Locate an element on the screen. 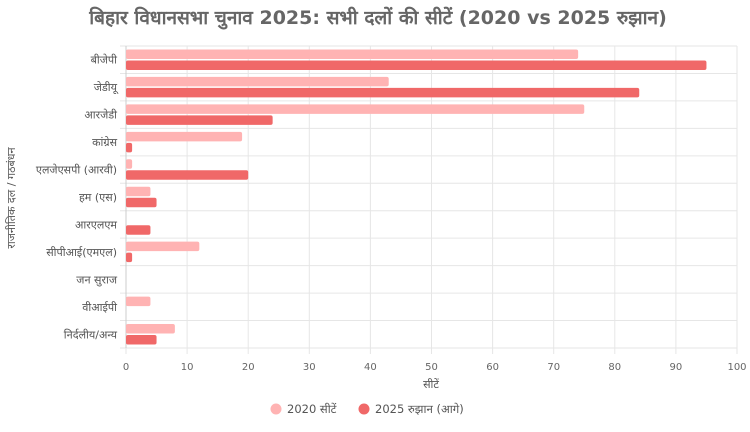  category-label: आरएलएम is located at coordinates (96, 224).